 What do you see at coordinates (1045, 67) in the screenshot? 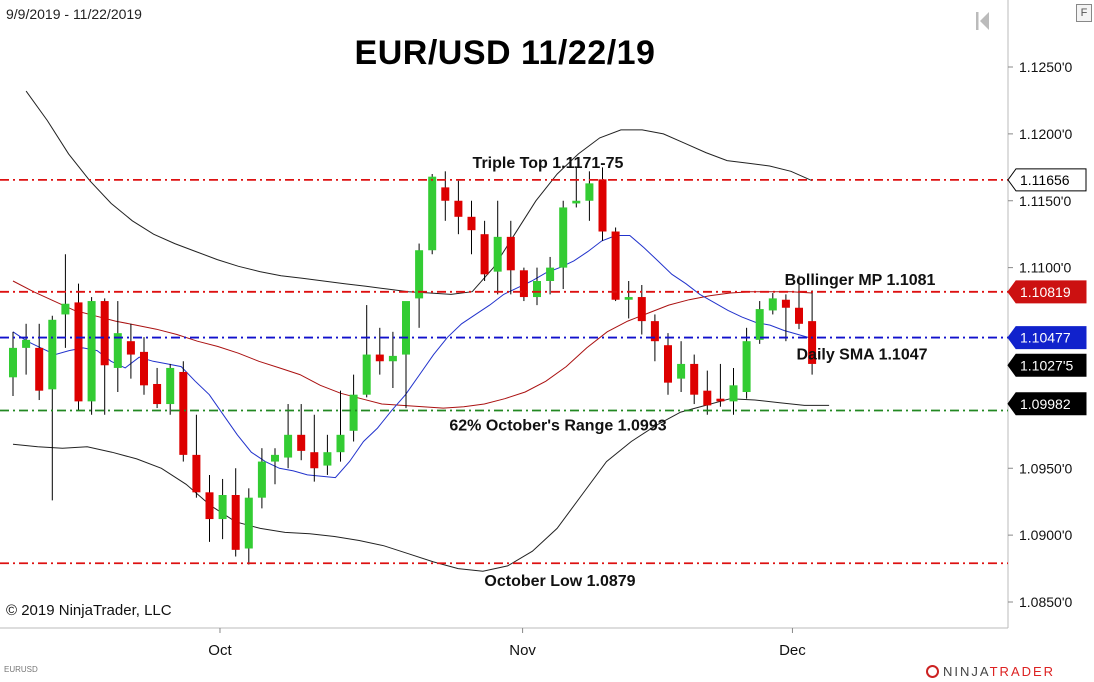
I see `y-tick-label: 1.1250'0` at bounding box center [1045, 67].